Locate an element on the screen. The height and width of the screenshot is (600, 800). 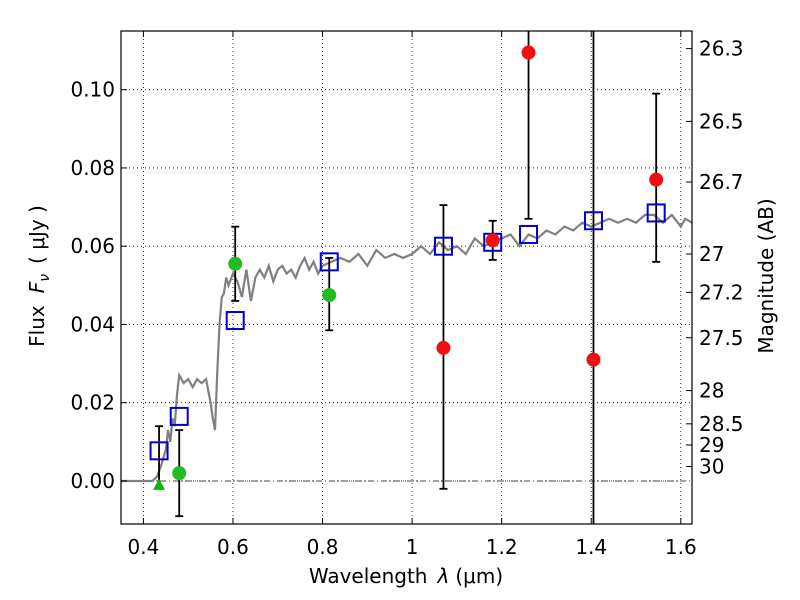
magnitude-tick-label: 27.2 is located at coordinates (721, 292).